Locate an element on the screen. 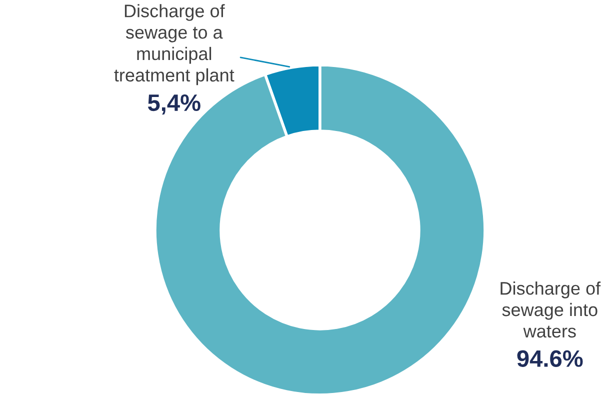 The width and height of the screenshot is (611, 408). data-label: 5,4% is located at coordinates (174, 104).